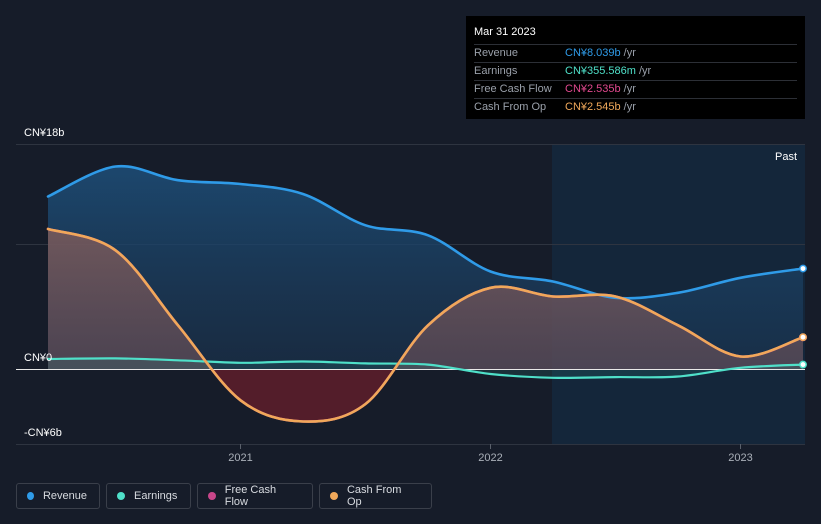  What do you see at coordinates (156, 496) in the screenshot?
I see `legend-label: Earnings` at bounding box center [156, 496].